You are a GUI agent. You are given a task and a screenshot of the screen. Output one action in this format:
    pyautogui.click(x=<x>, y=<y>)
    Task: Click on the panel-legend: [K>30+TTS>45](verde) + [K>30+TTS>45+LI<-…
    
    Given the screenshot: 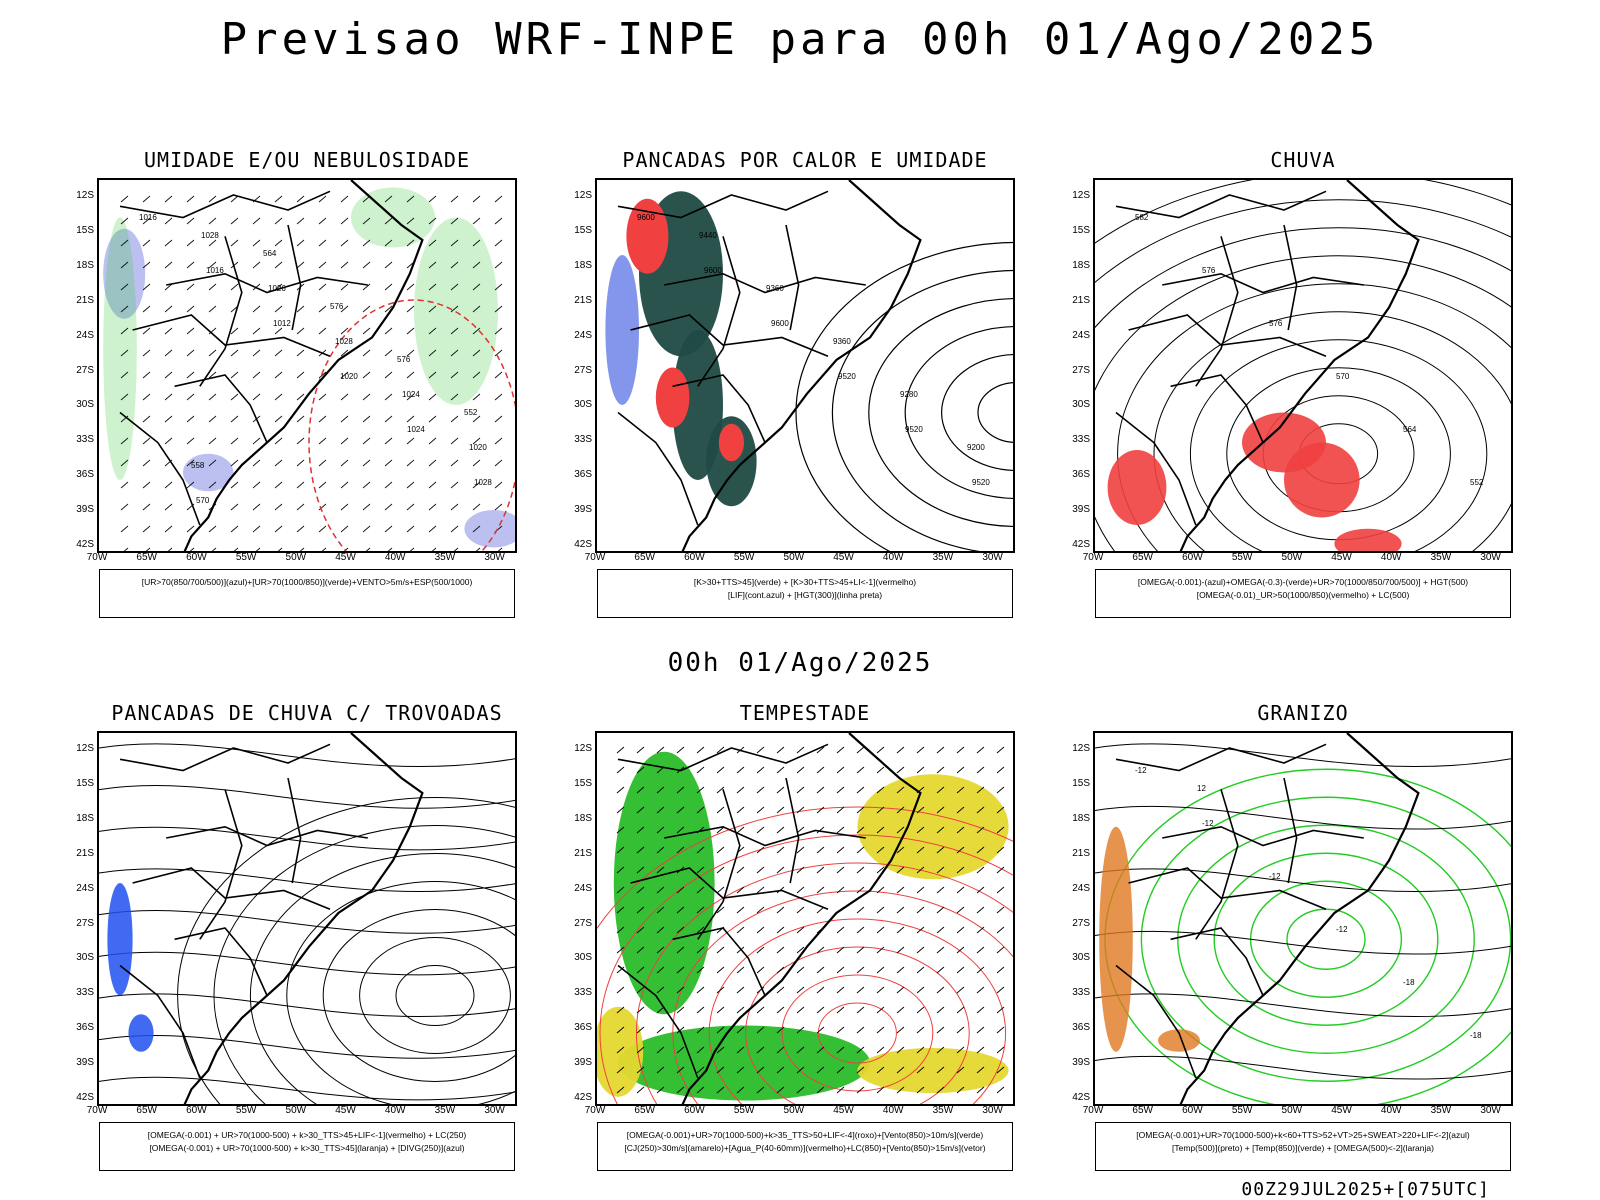 What is the action you would take?
    pyautogui.click(x=805, y=593)
    